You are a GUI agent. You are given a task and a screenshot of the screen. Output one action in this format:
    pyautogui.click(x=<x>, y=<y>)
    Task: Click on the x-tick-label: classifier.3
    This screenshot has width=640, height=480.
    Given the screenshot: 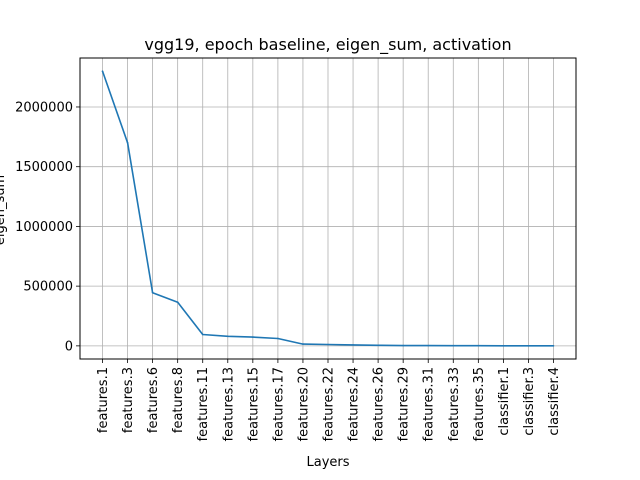 What is the action you would take?
    pyautogui.click(x=529, y=401)
    